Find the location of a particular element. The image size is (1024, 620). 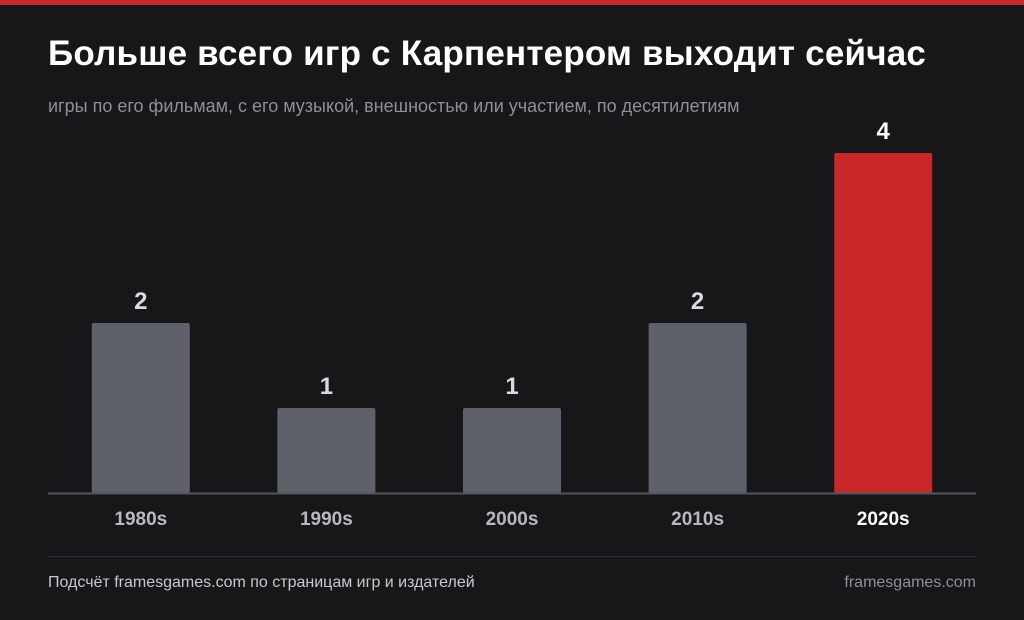

value-label-2020s: 4 is located at coordinates (884, 131).